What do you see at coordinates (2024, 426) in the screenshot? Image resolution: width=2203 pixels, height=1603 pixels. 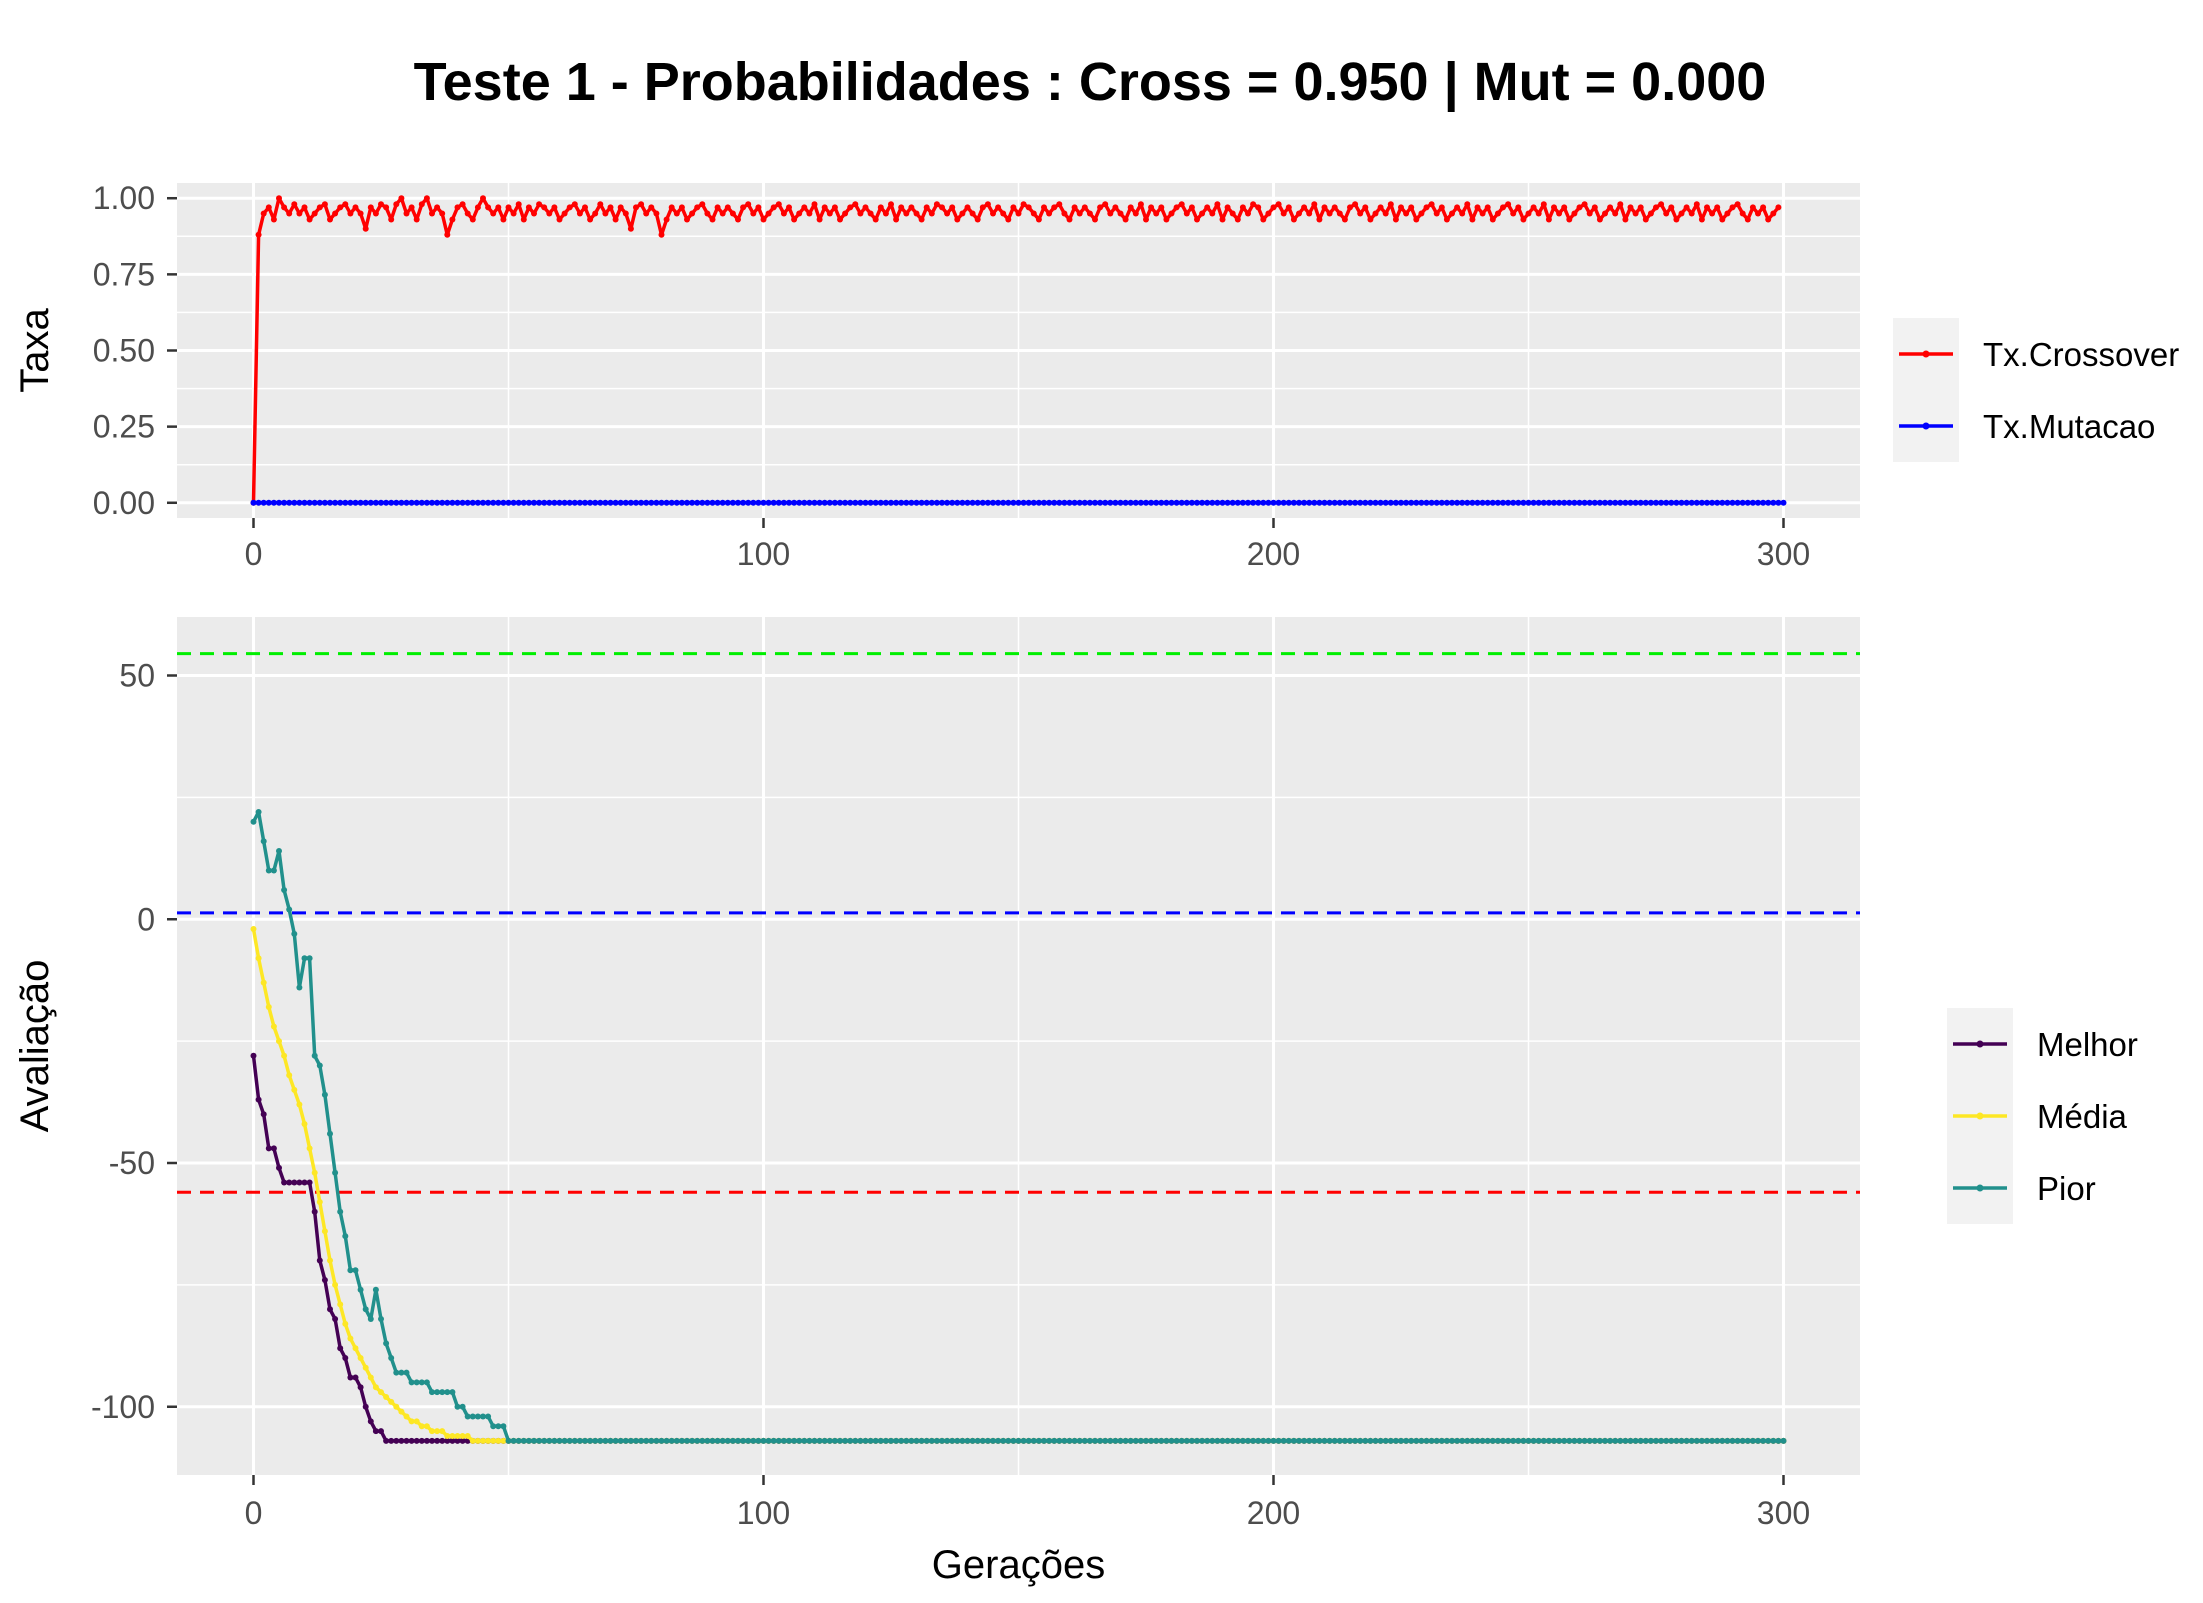 I see `legend-item: Tx.Mutacao` at bounding box center [2024, 426].